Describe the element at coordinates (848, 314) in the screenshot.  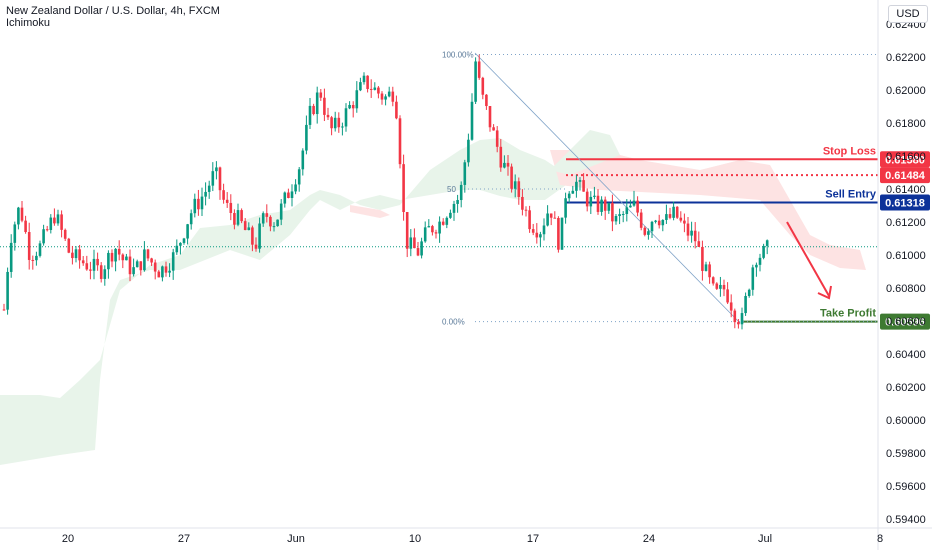
I see `price-level-name: Take Profit` at that location.